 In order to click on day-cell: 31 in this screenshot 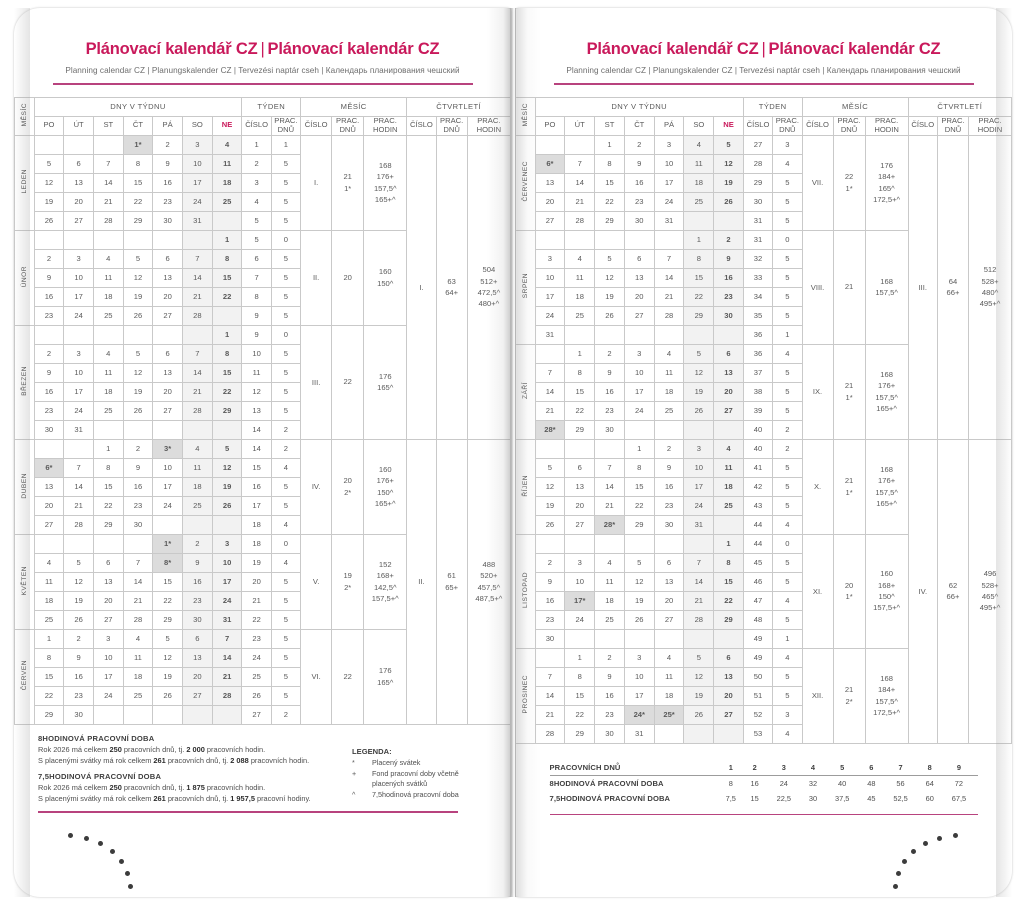, I will do `click(639, 733)`.